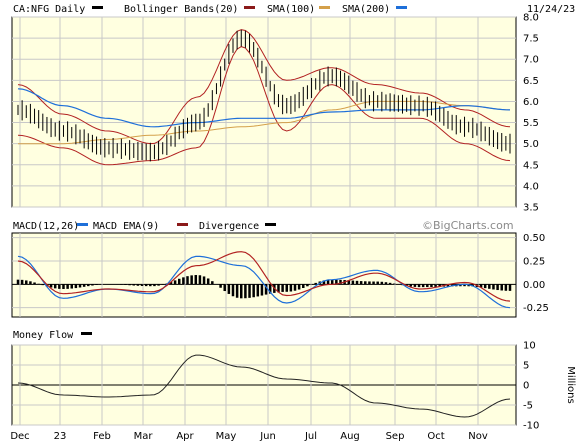 The height and width of the screenshot is (444, 579). What do you see at coordinates (478, 436) in the screenshot?
I see `x-tick-label: Nov` at bounding box center [478, 436].